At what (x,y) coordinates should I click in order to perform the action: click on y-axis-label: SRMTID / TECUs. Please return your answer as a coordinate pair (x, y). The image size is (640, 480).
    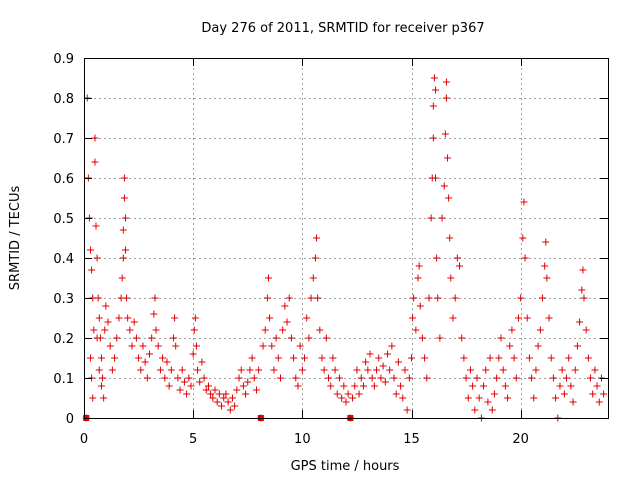
    Looking at the image, I should click on (15, 238).